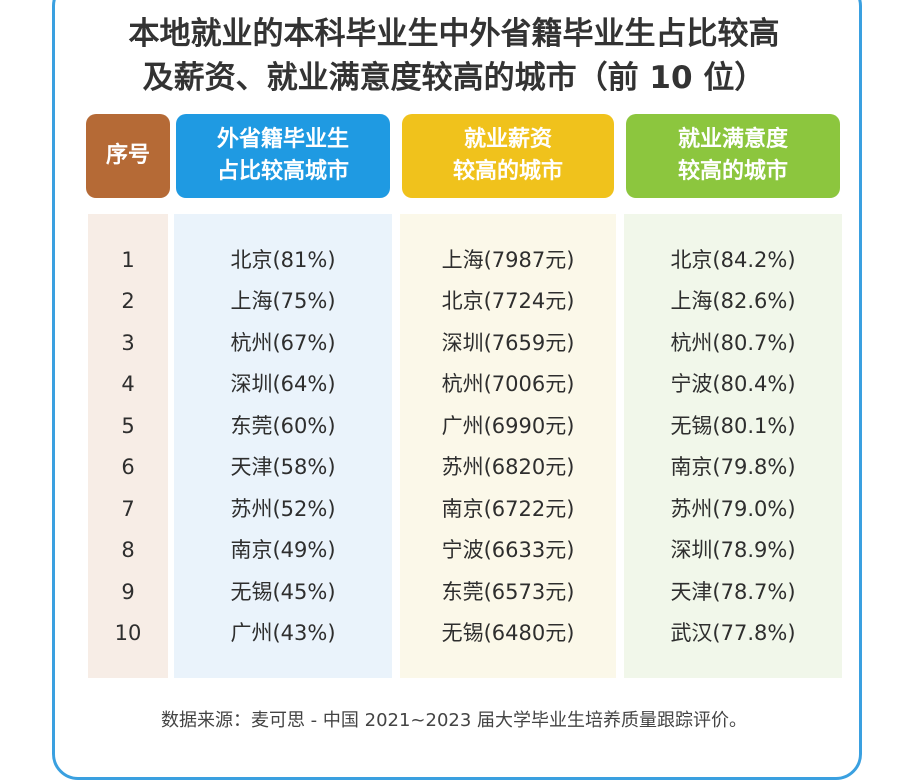 This screenshot has width=908, height=780. I want to click on column-1-background, so click(283, 446).